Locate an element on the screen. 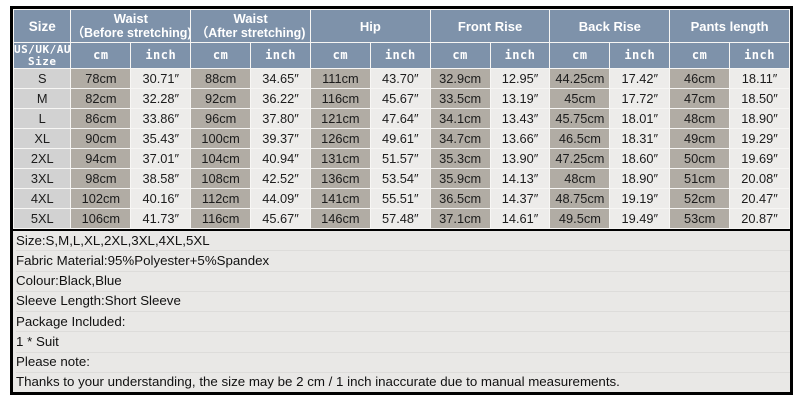  cm-value-cell: 46cm is located at coordinates (700, 78).